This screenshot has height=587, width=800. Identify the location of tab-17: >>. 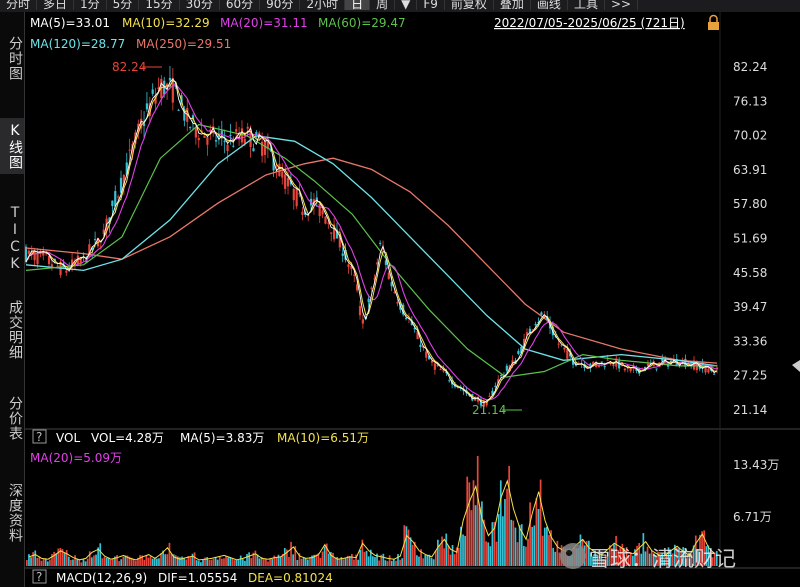
(622, 5).